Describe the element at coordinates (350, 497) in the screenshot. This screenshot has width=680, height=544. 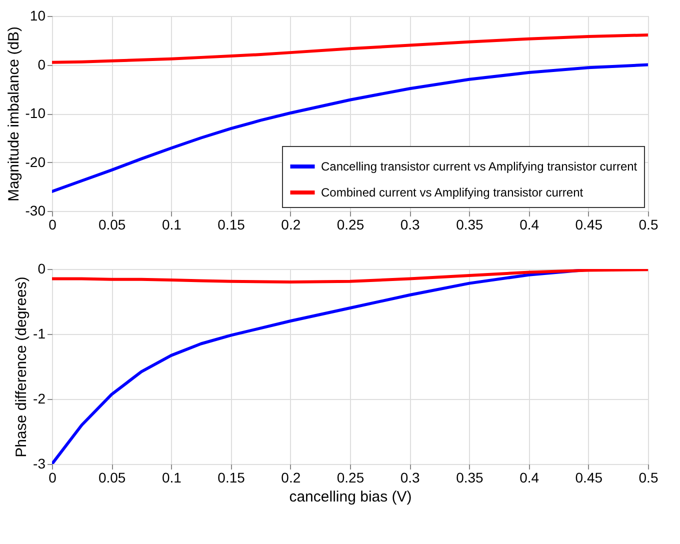
I see `x-axis-title: cancelling bias (V)` at that location.